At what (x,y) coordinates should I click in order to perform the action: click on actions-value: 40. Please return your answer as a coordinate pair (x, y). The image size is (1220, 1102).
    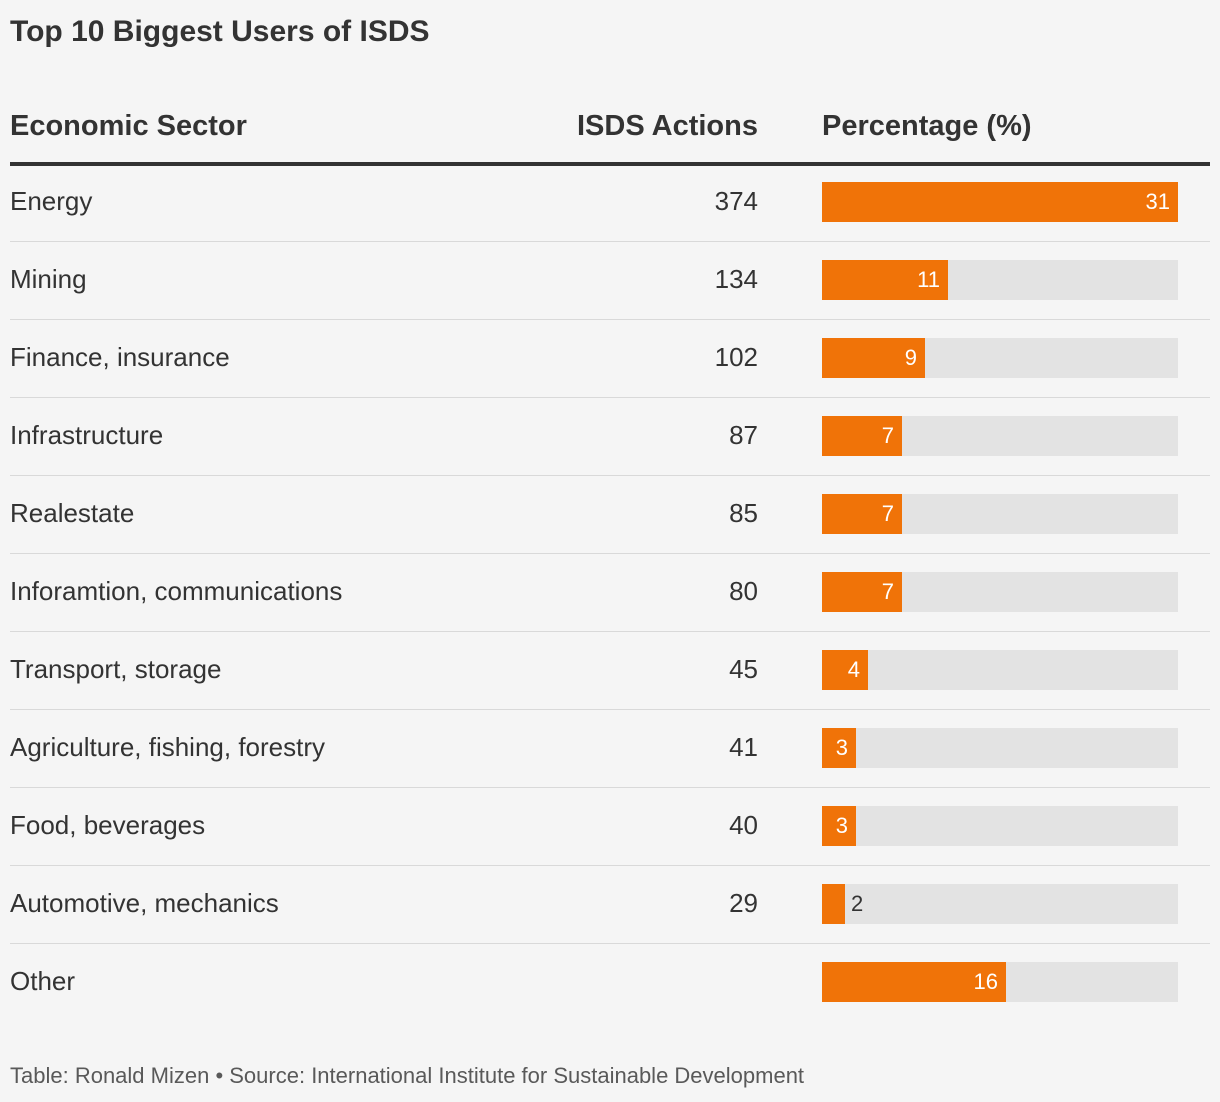
    Looking at the image, I should click on (743, 825).